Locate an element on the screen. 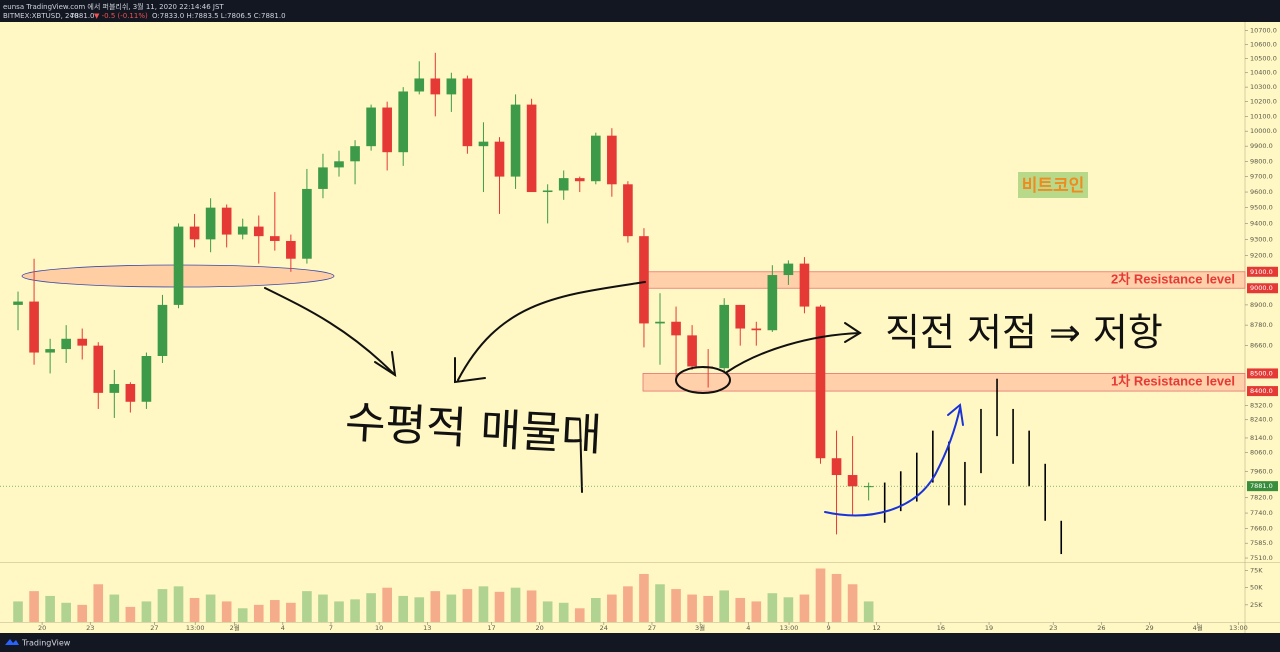 This screenshot has height=652, width=1280. y-tick-label: 7960.0 is located at coordinates (1261, 471).